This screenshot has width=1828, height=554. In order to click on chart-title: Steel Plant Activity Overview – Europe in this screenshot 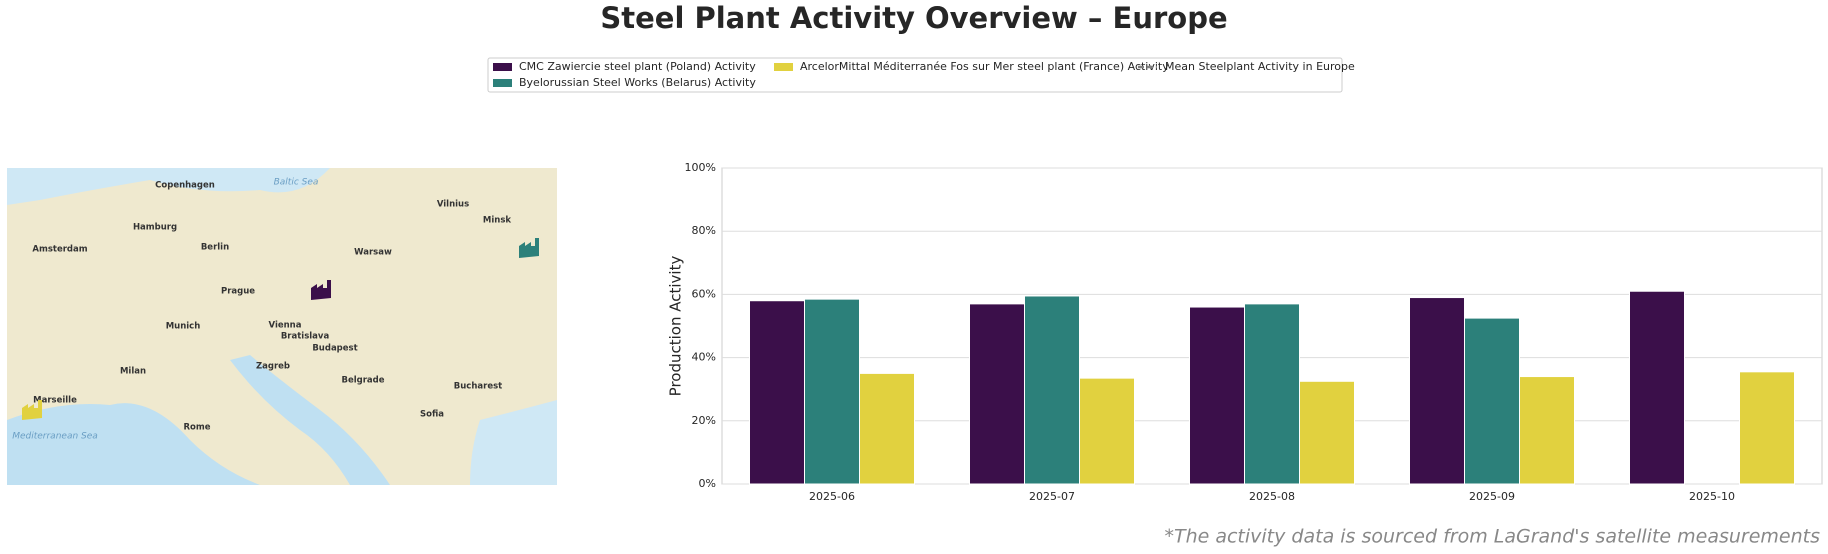, I will do `click(913, 18)`.